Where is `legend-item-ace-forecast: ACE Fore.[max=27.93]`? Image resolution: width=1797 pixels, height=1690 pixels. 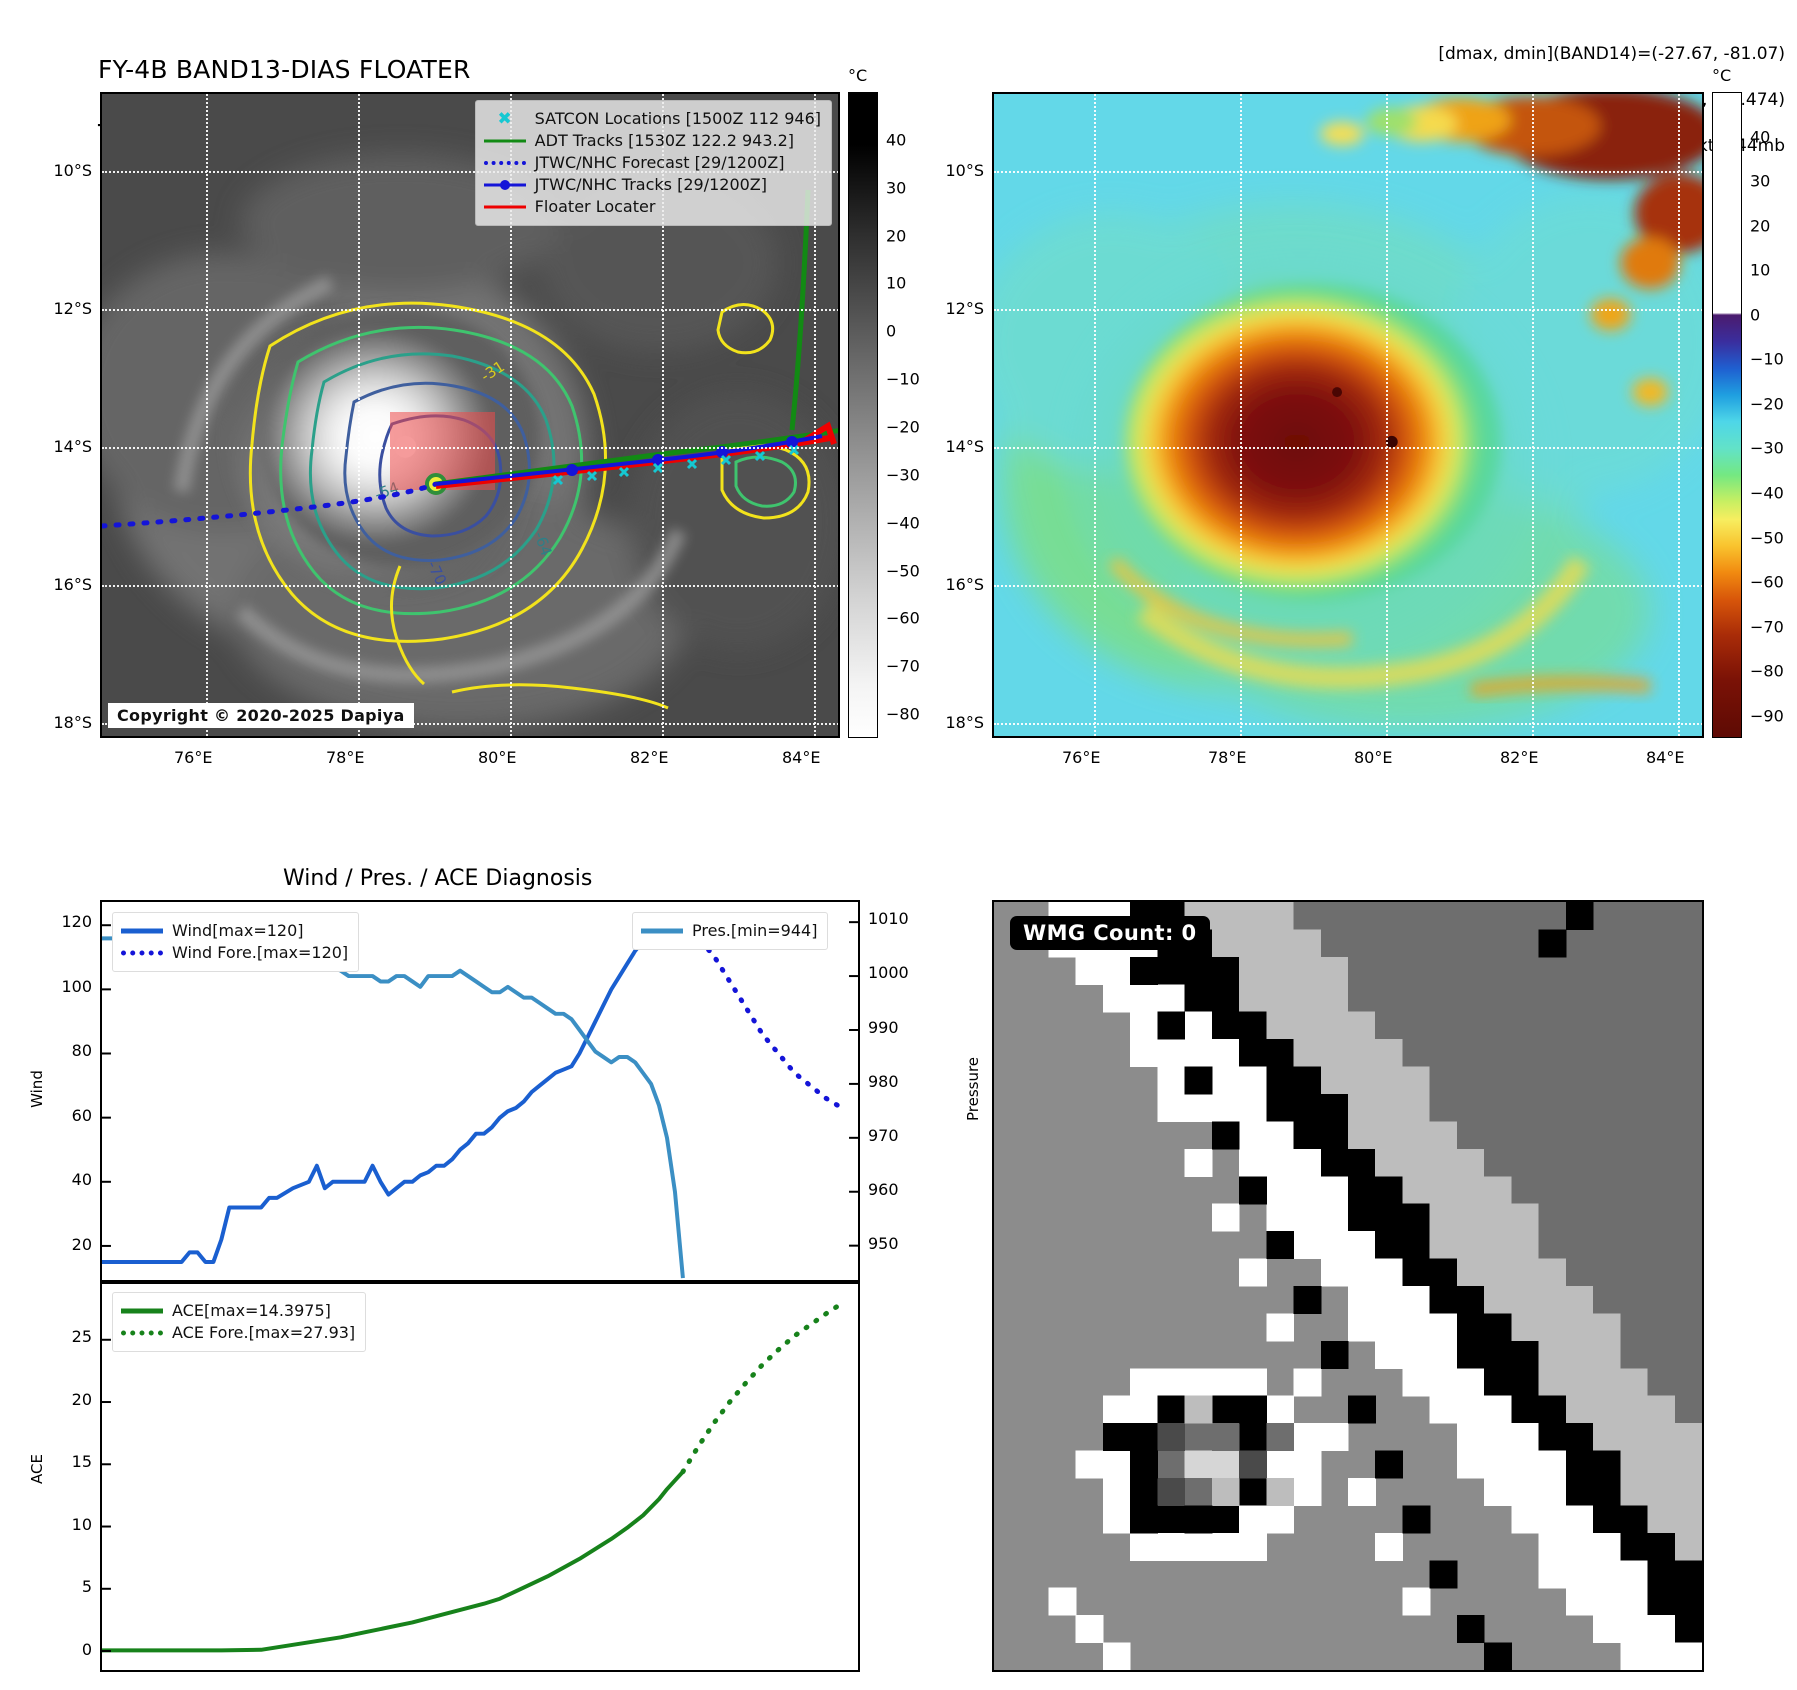 legend-item-ace-forecast: ACE Fore.[max=27.93] is located at coordinates (238, 1333).